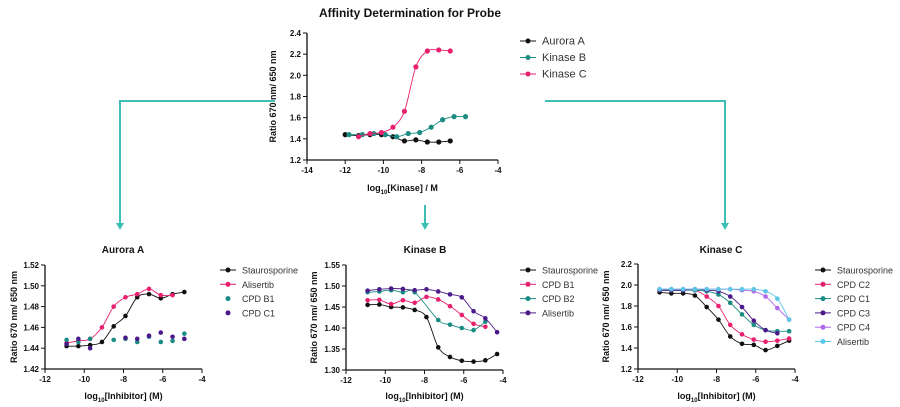 The width and height of the screenshot is (900, 407). I want to click on series-cpd-b2, so click(426, 310).